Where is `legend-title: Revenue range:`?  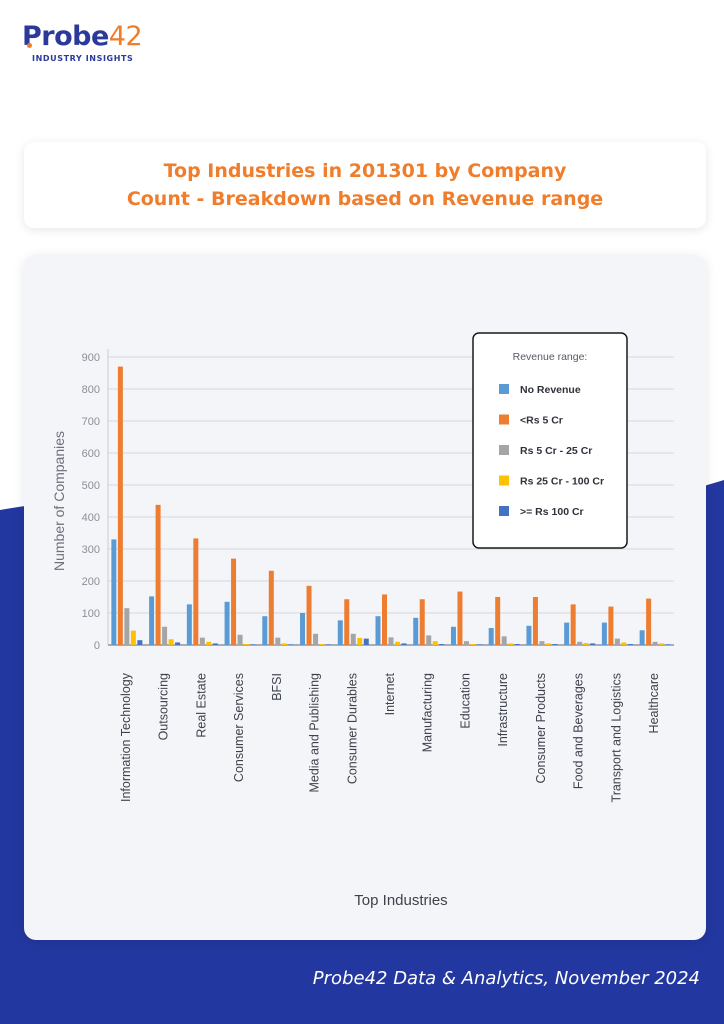 legend-title: Revenue range: is located at coordinates (550, 357).